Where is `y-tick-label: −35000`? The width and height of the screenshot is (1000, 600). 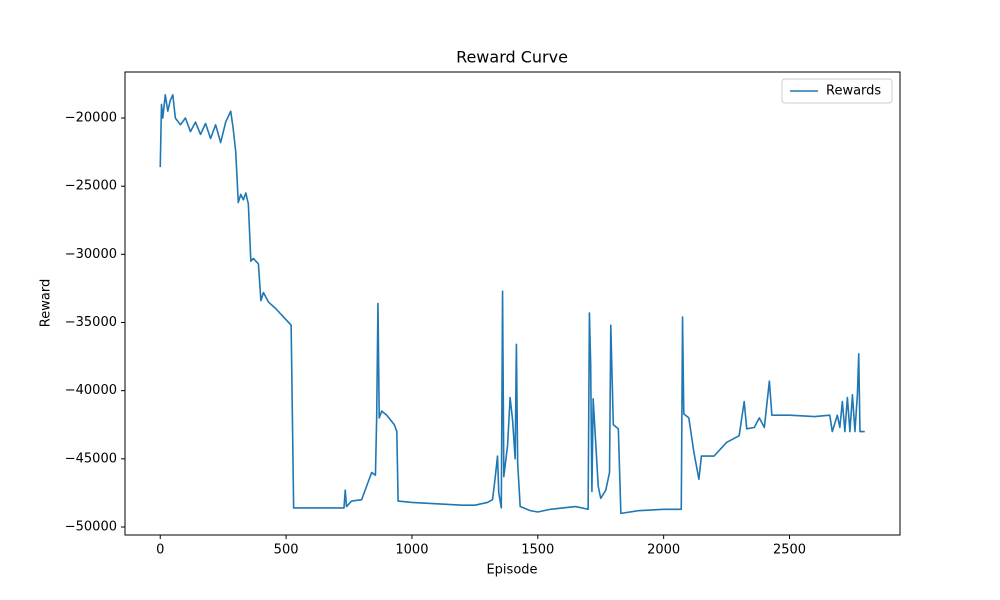 y-tick-label: −35000 is located at coordinates (91, 322).